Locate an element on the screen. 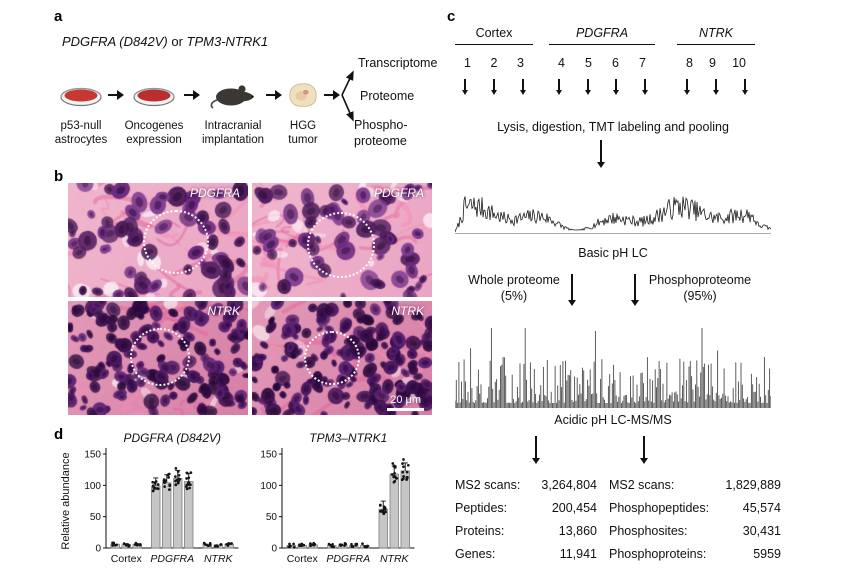 The width and height of the screenshot is (864, 581). mouse-icon is located at coordinates (233, 95).